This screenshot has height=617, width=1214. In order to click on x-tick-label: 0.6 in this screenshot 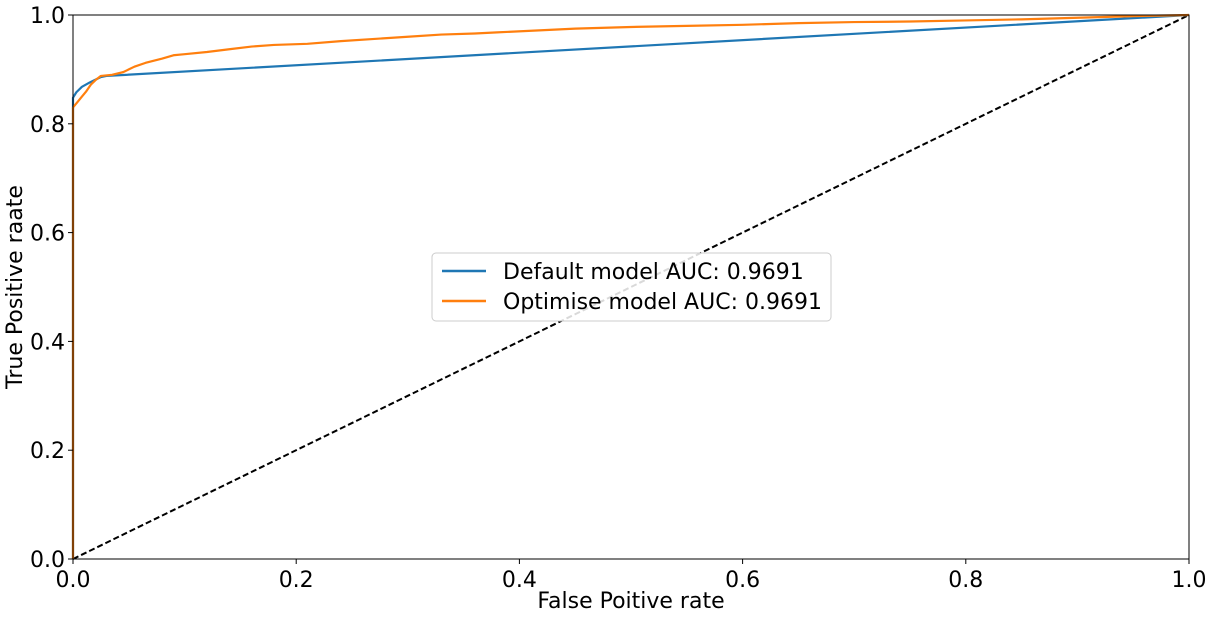, I will do `click(742, 580)`.